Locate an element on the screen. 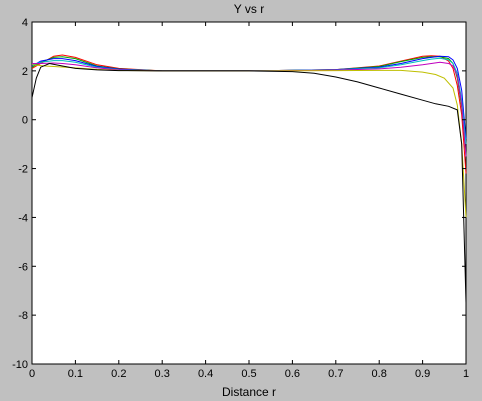  y-tick-label-7: 4 is located at coordinates (25, 23).